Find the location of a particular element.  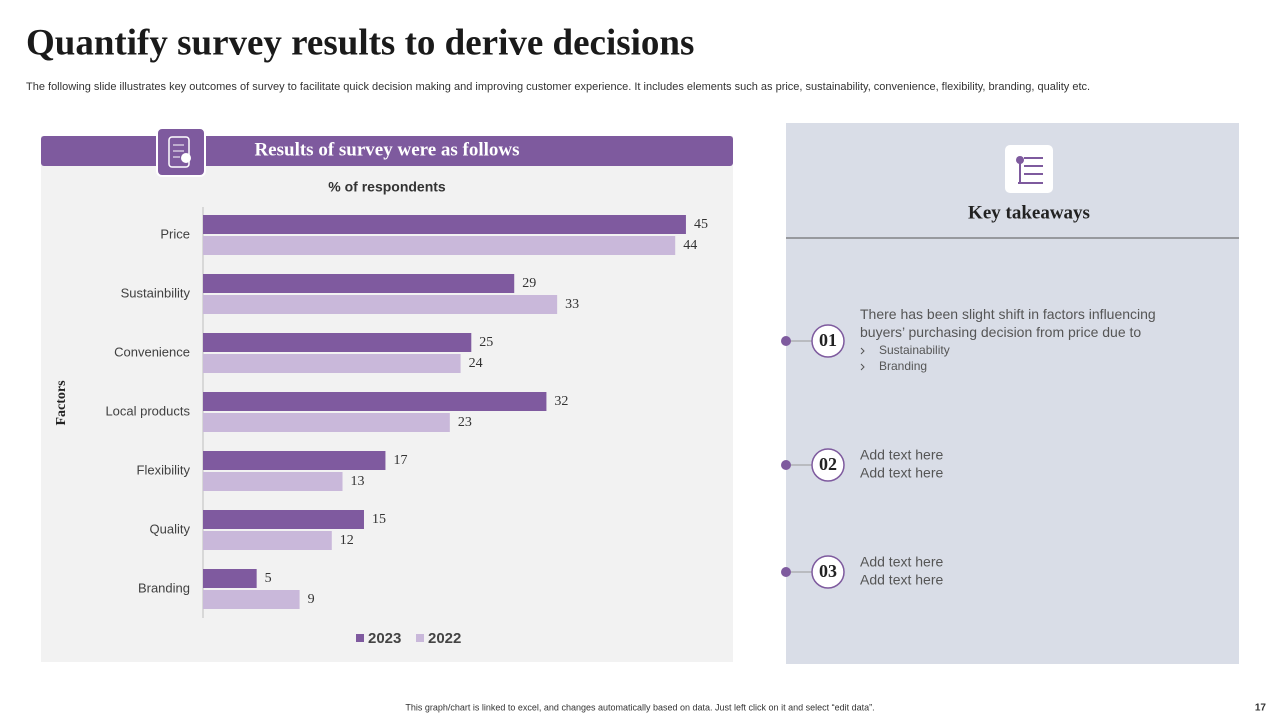

data-label: 13 is located at coordinates (358, 481).